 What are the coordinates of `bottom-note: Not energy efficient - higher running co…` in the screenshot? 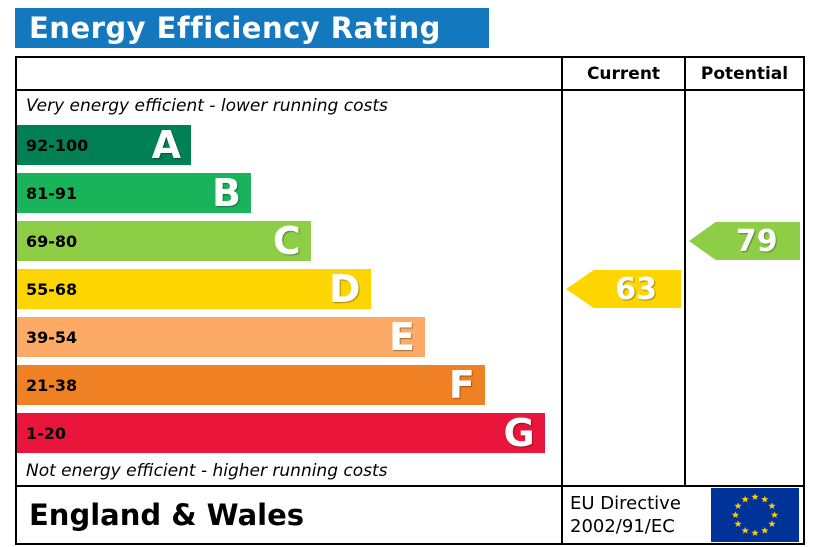 It's located at (290, 471).